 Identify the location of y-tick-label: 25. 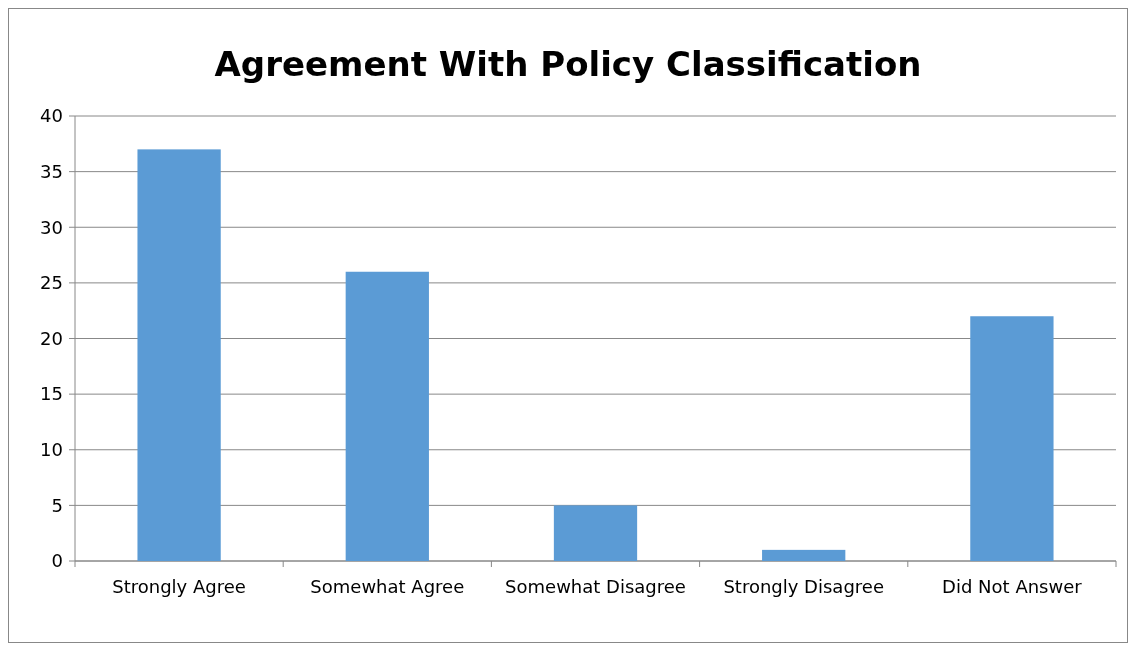
(51, 283).